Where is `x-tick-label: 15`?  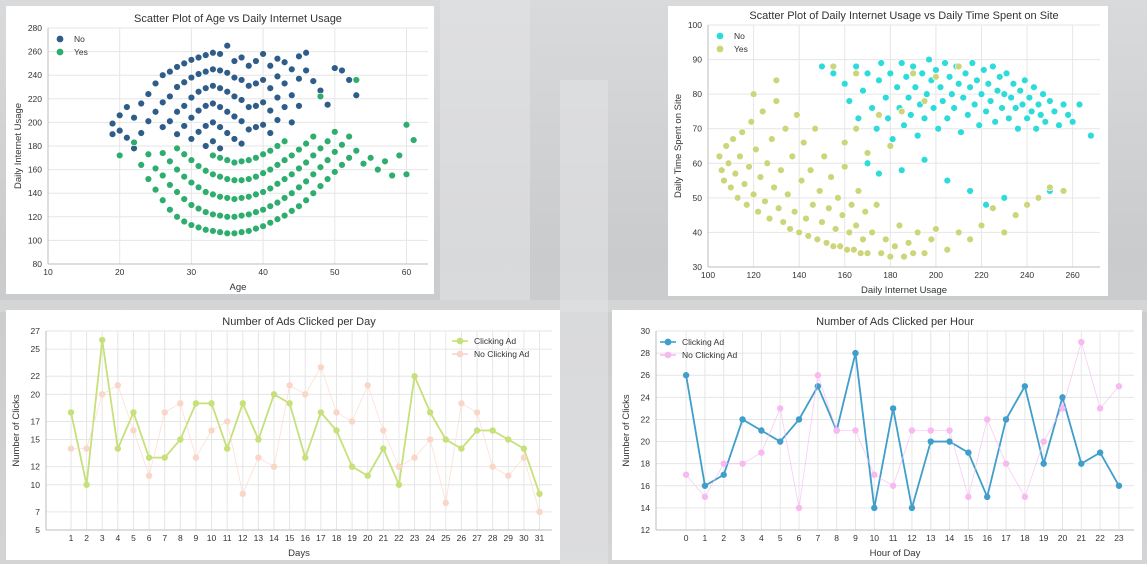
x-tick-label: 15 is located at coordinates (290, 538).